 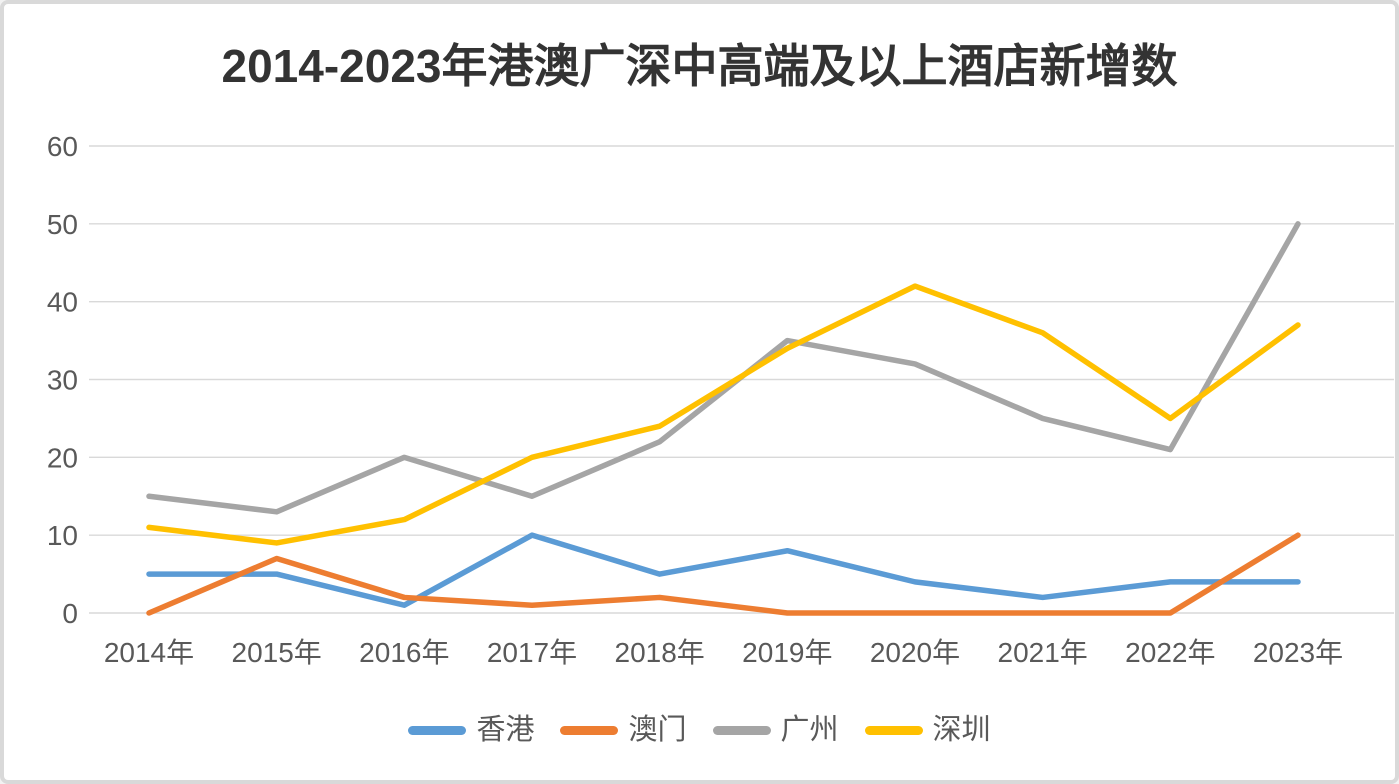 What do you see at coordinates (699, 66) in the screenshot?
I see `chart-title: 2014-2023年港澳广深中高端及以上酒店新增数` at bounding box center [699, 66].